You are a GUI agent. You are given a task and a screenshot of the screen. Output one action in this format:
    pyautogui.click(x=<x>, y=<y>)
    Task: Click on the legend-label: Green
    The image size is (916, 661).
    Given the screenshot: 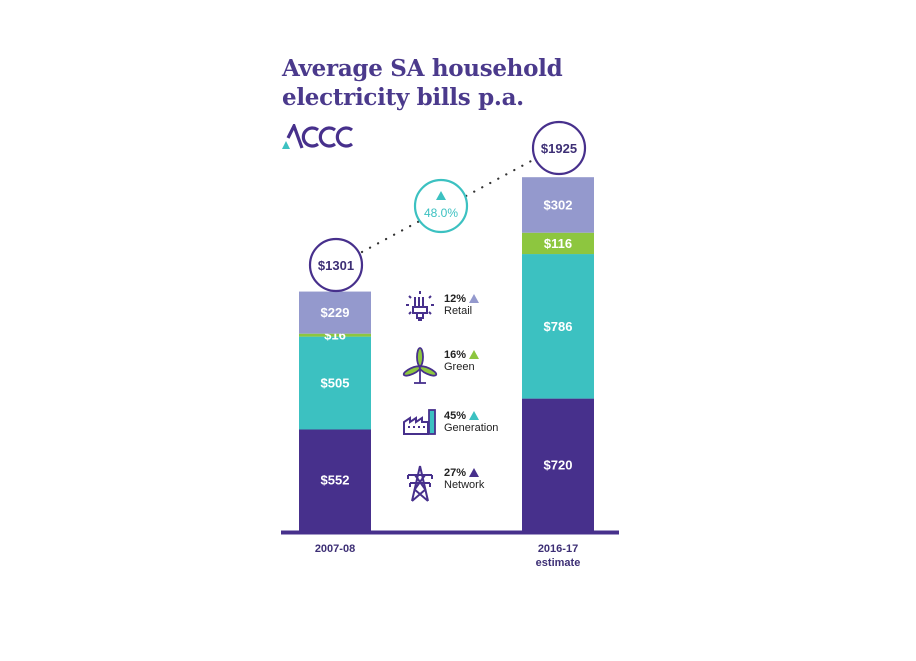 What is the action you would take?
    pyautogui.click(x=459, y=367)
    